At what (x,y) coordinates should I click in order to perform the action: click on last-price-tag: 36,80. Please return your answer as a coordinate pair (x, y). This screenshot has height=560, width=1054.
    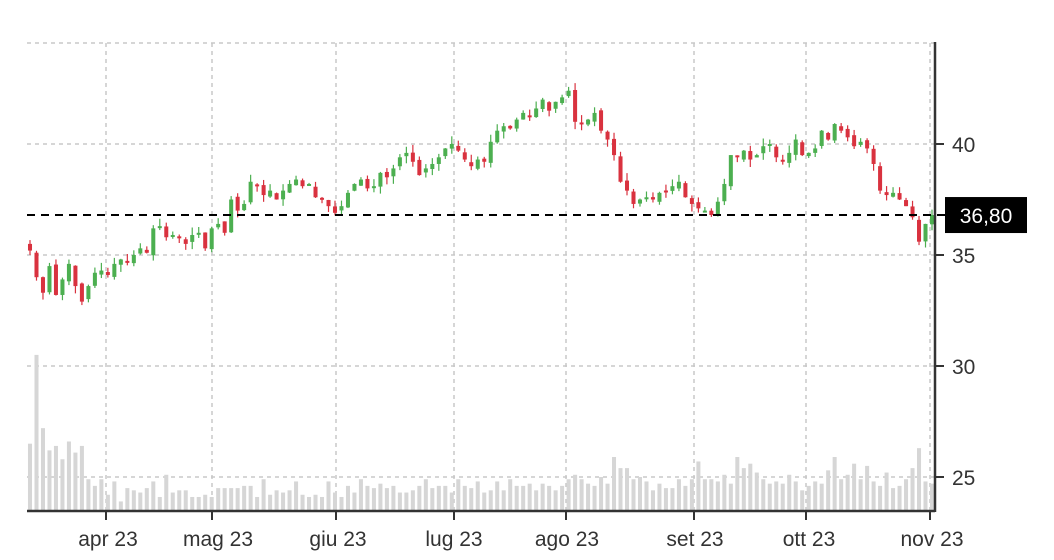
    Looking at the image, I should click on (986, 215).